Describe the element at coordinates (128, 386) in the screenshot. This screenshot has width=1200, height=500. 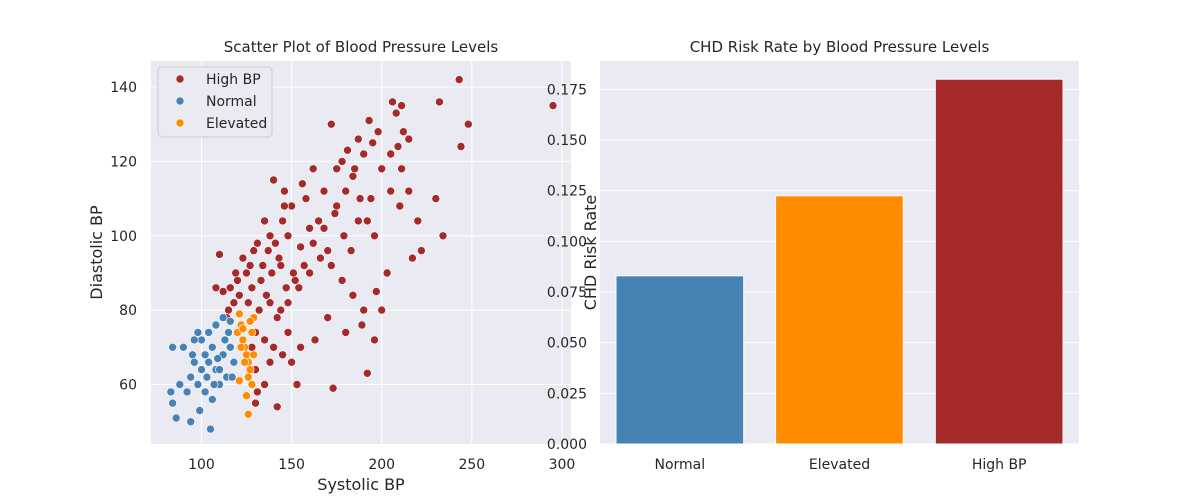
I see `scatter-y-tick-label: 60` at that location.